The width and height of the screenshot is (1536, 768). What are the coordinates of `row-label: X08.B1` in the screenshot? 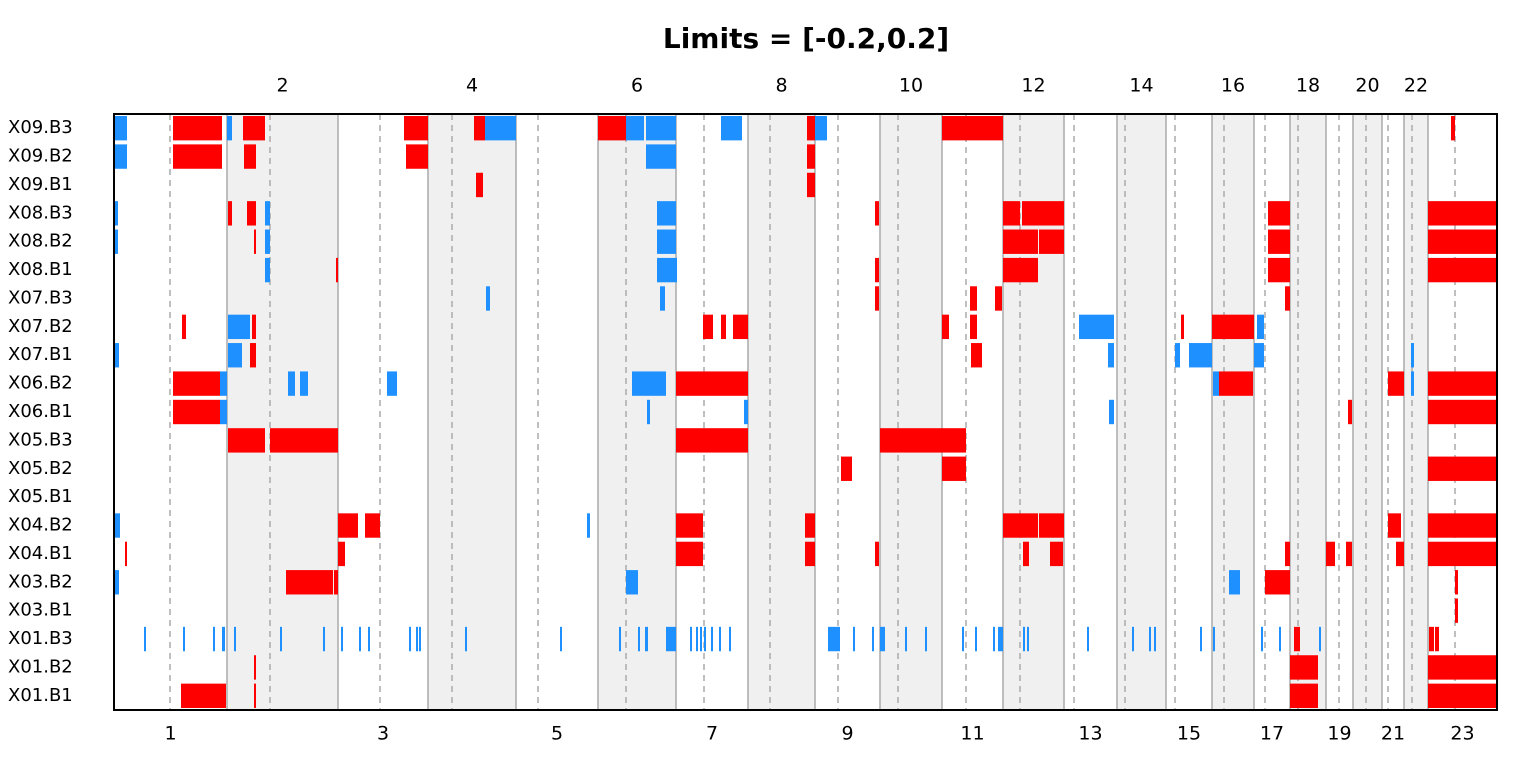 It's located at (40, 269).